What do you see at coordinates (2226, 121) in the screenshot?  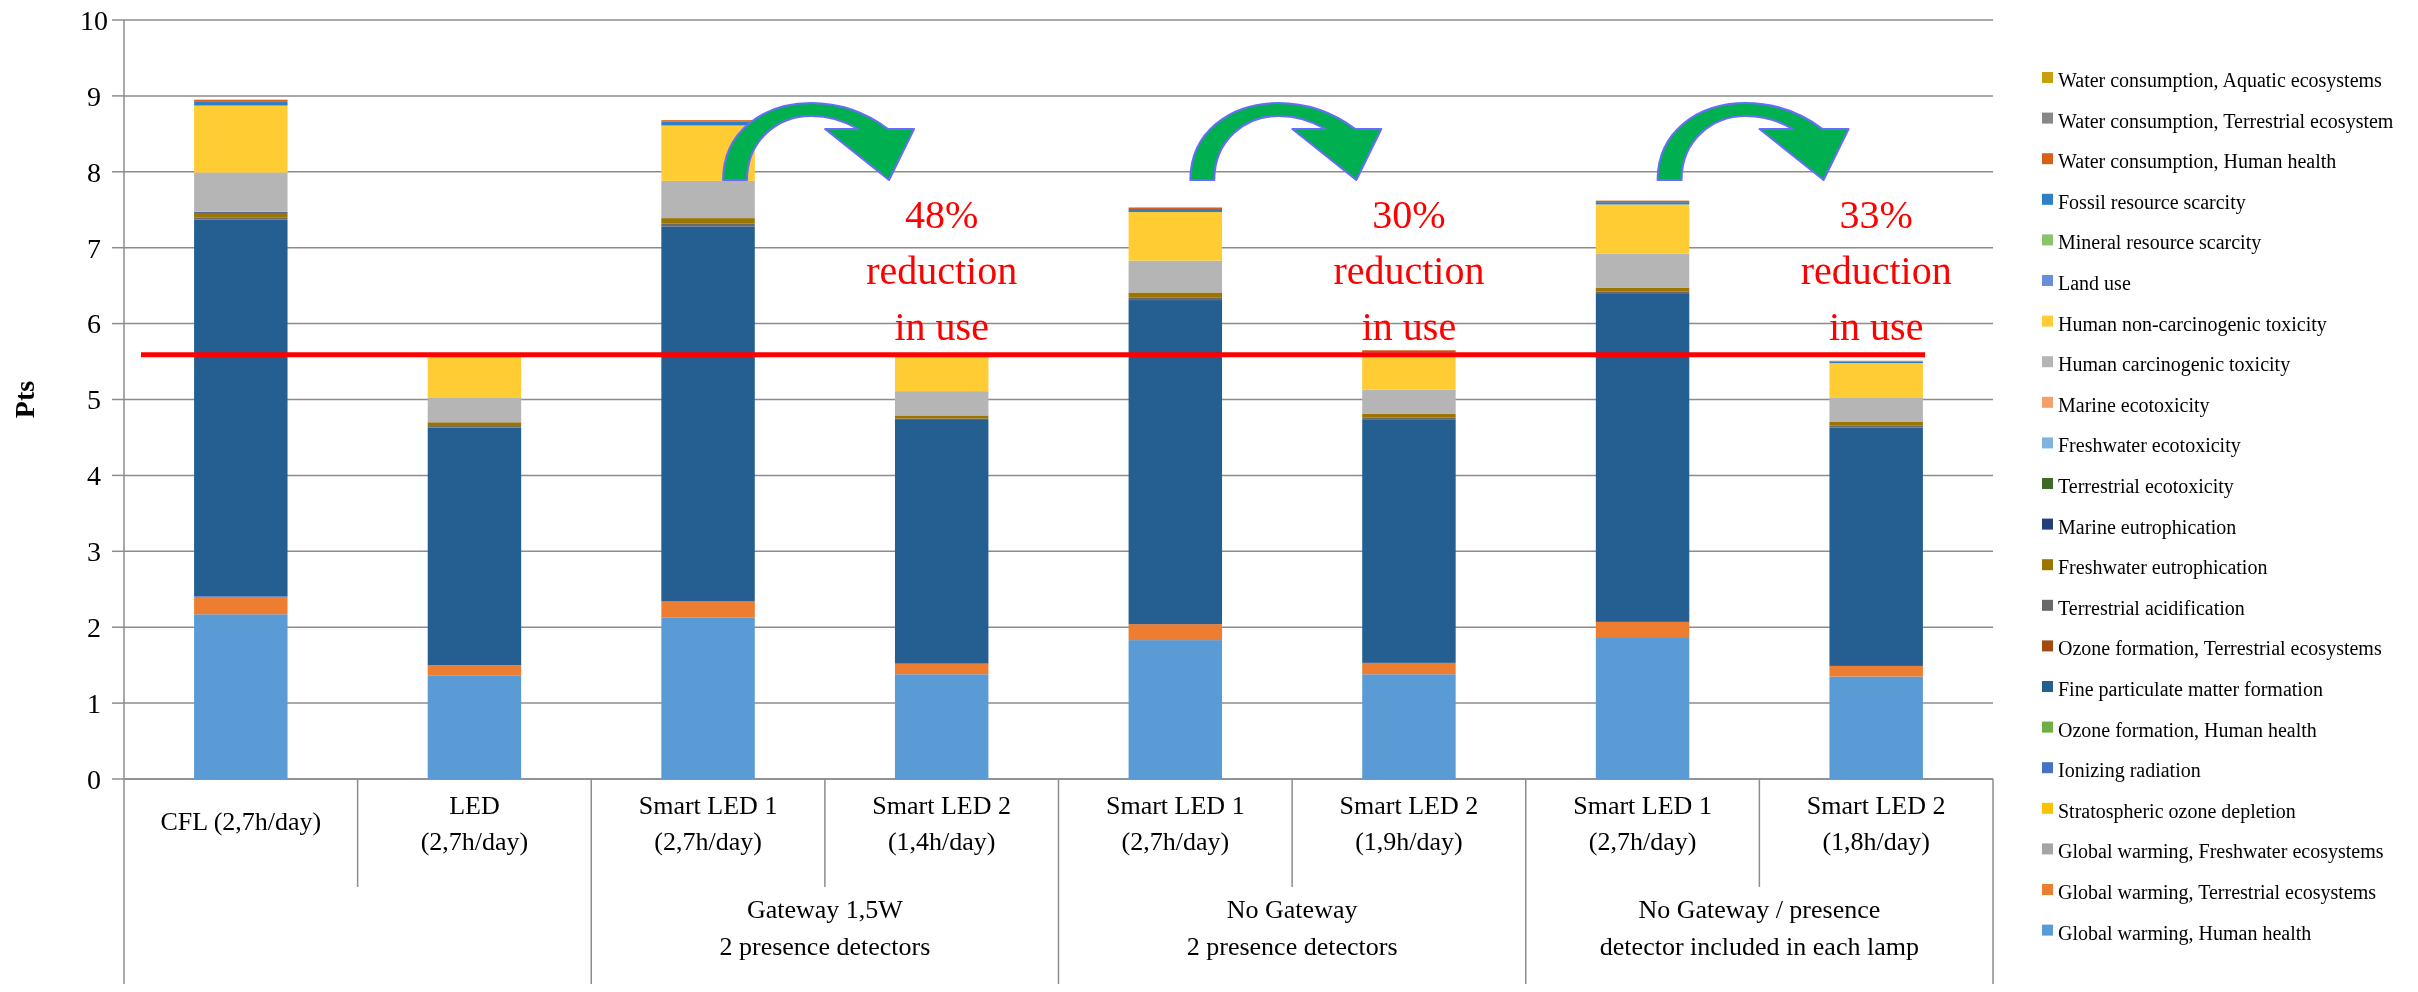 I see `legend-label: Water consumption, Terrestrial ecosystem` at bounding box center [2226, 121].